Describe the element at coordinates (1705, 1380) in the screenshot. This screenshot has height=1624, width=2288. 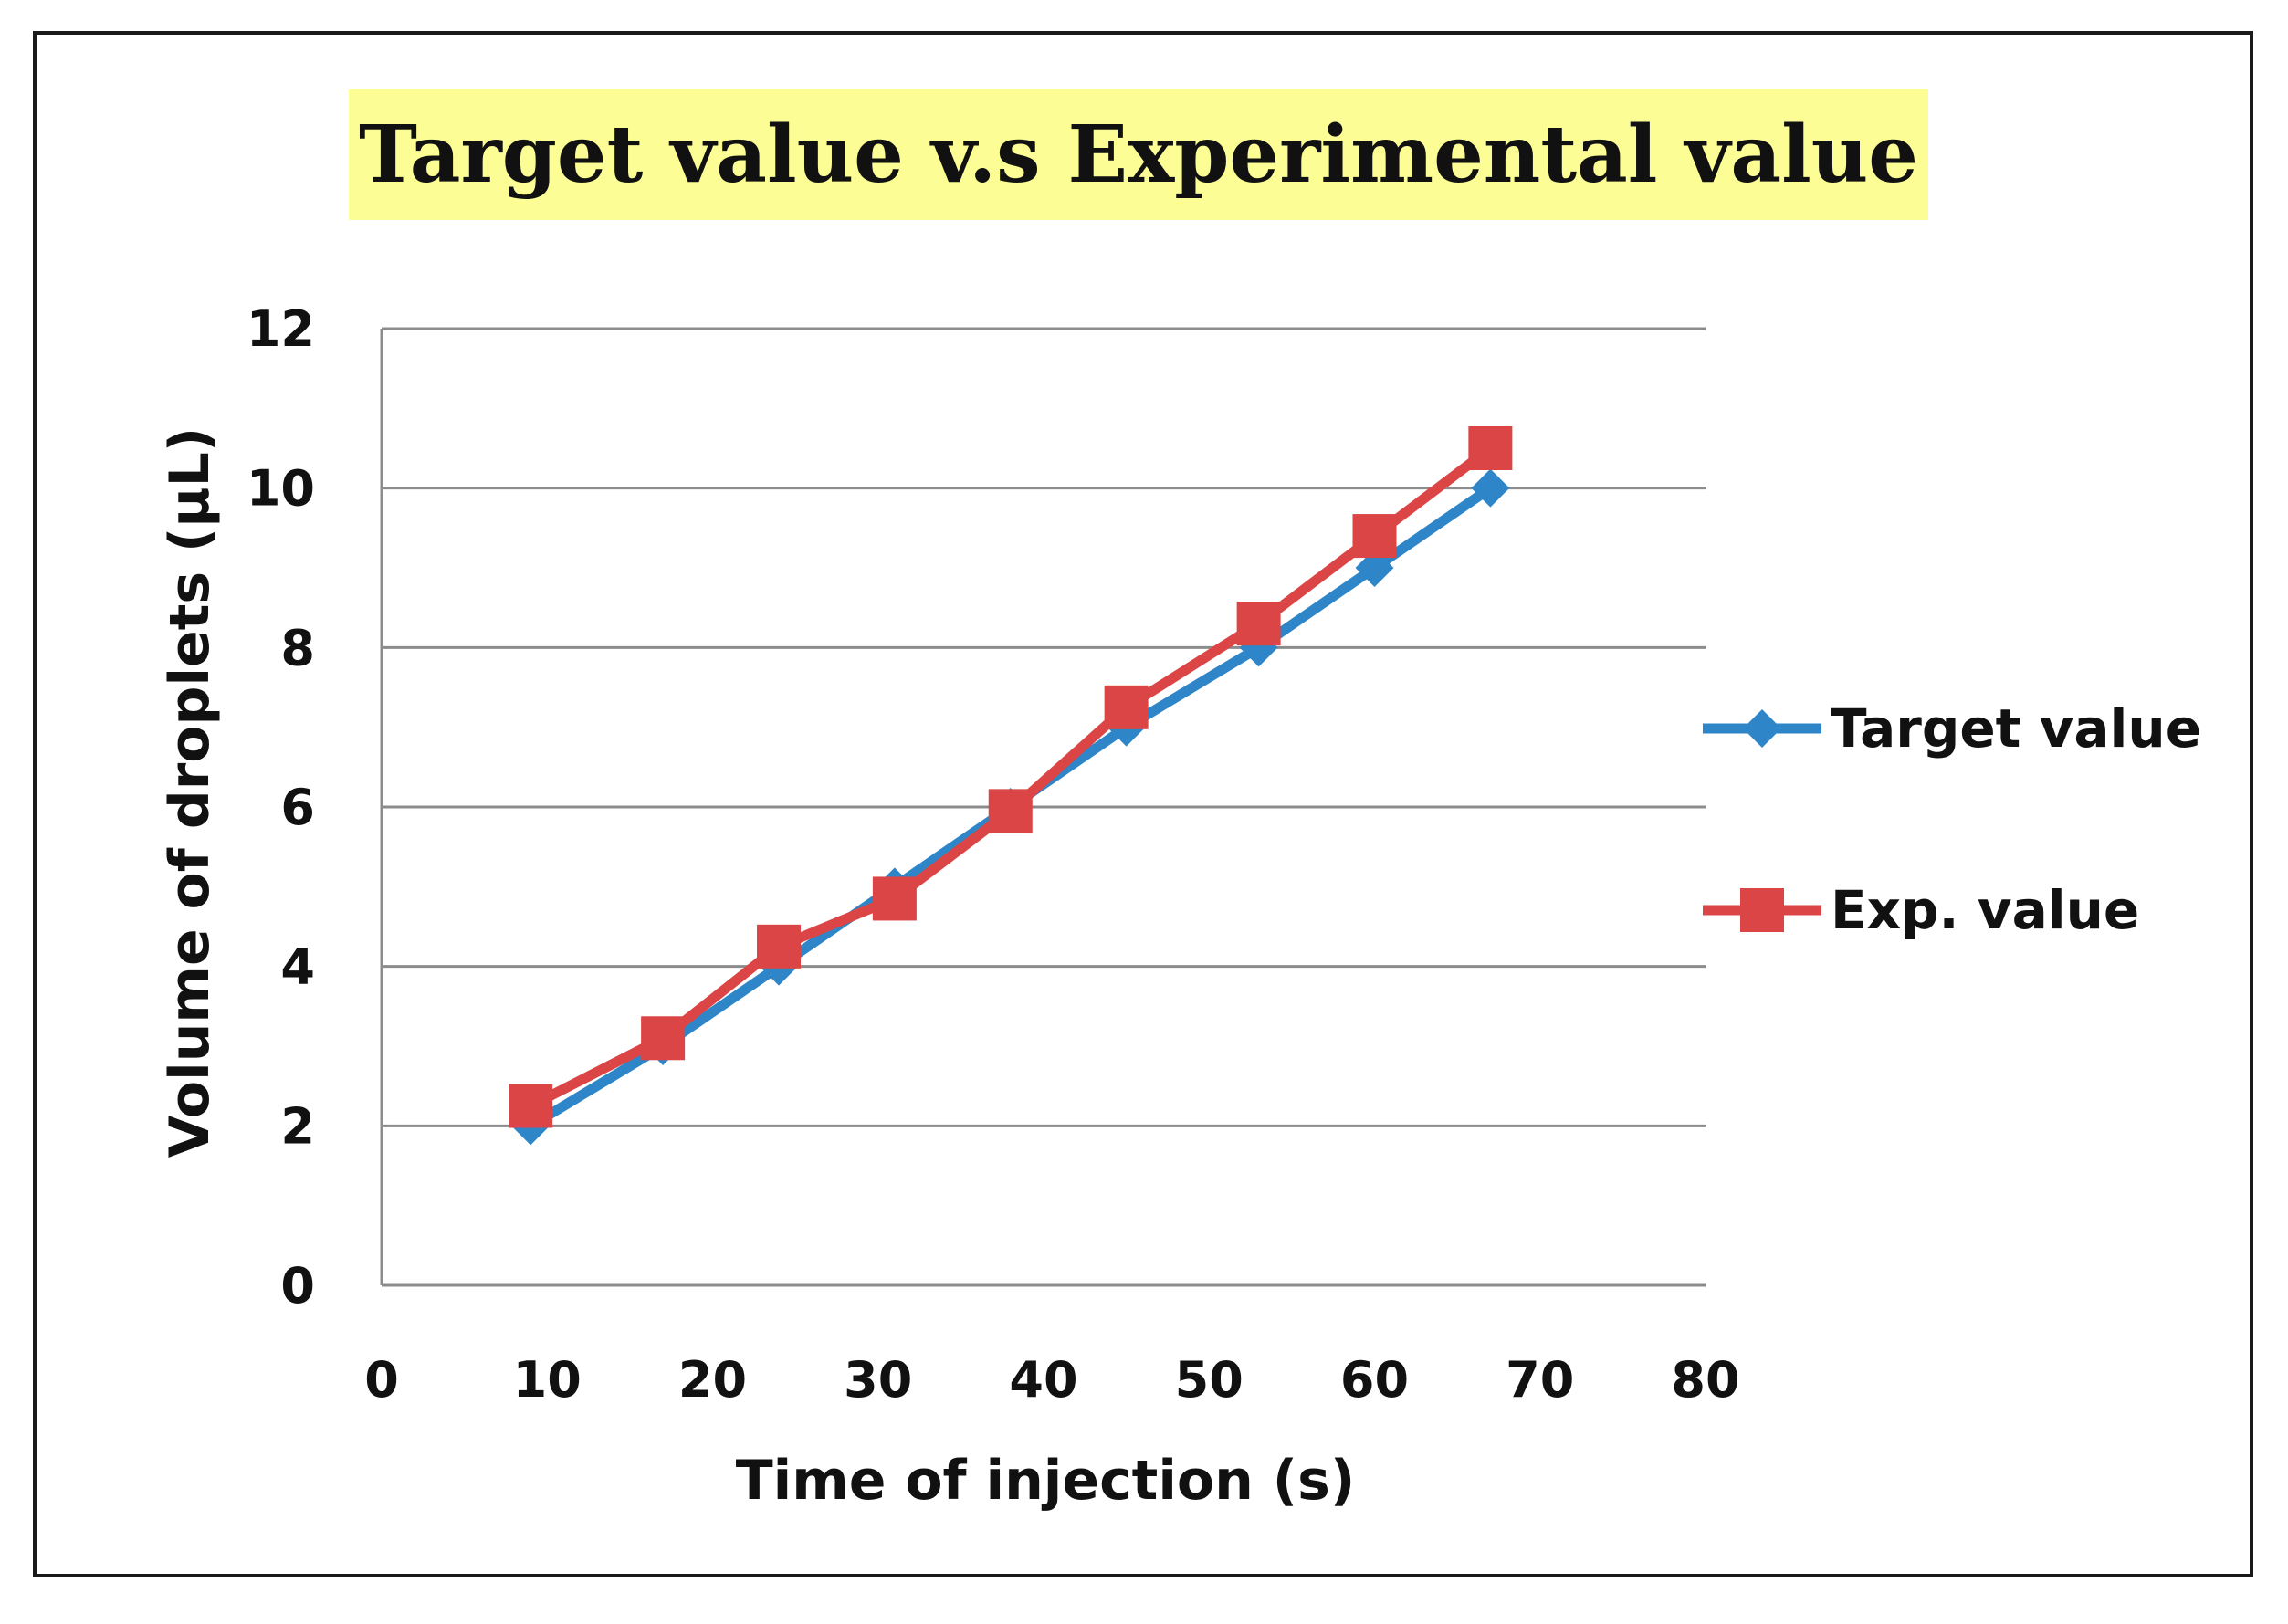
I see `x-tick-label-80: 80` at that location.